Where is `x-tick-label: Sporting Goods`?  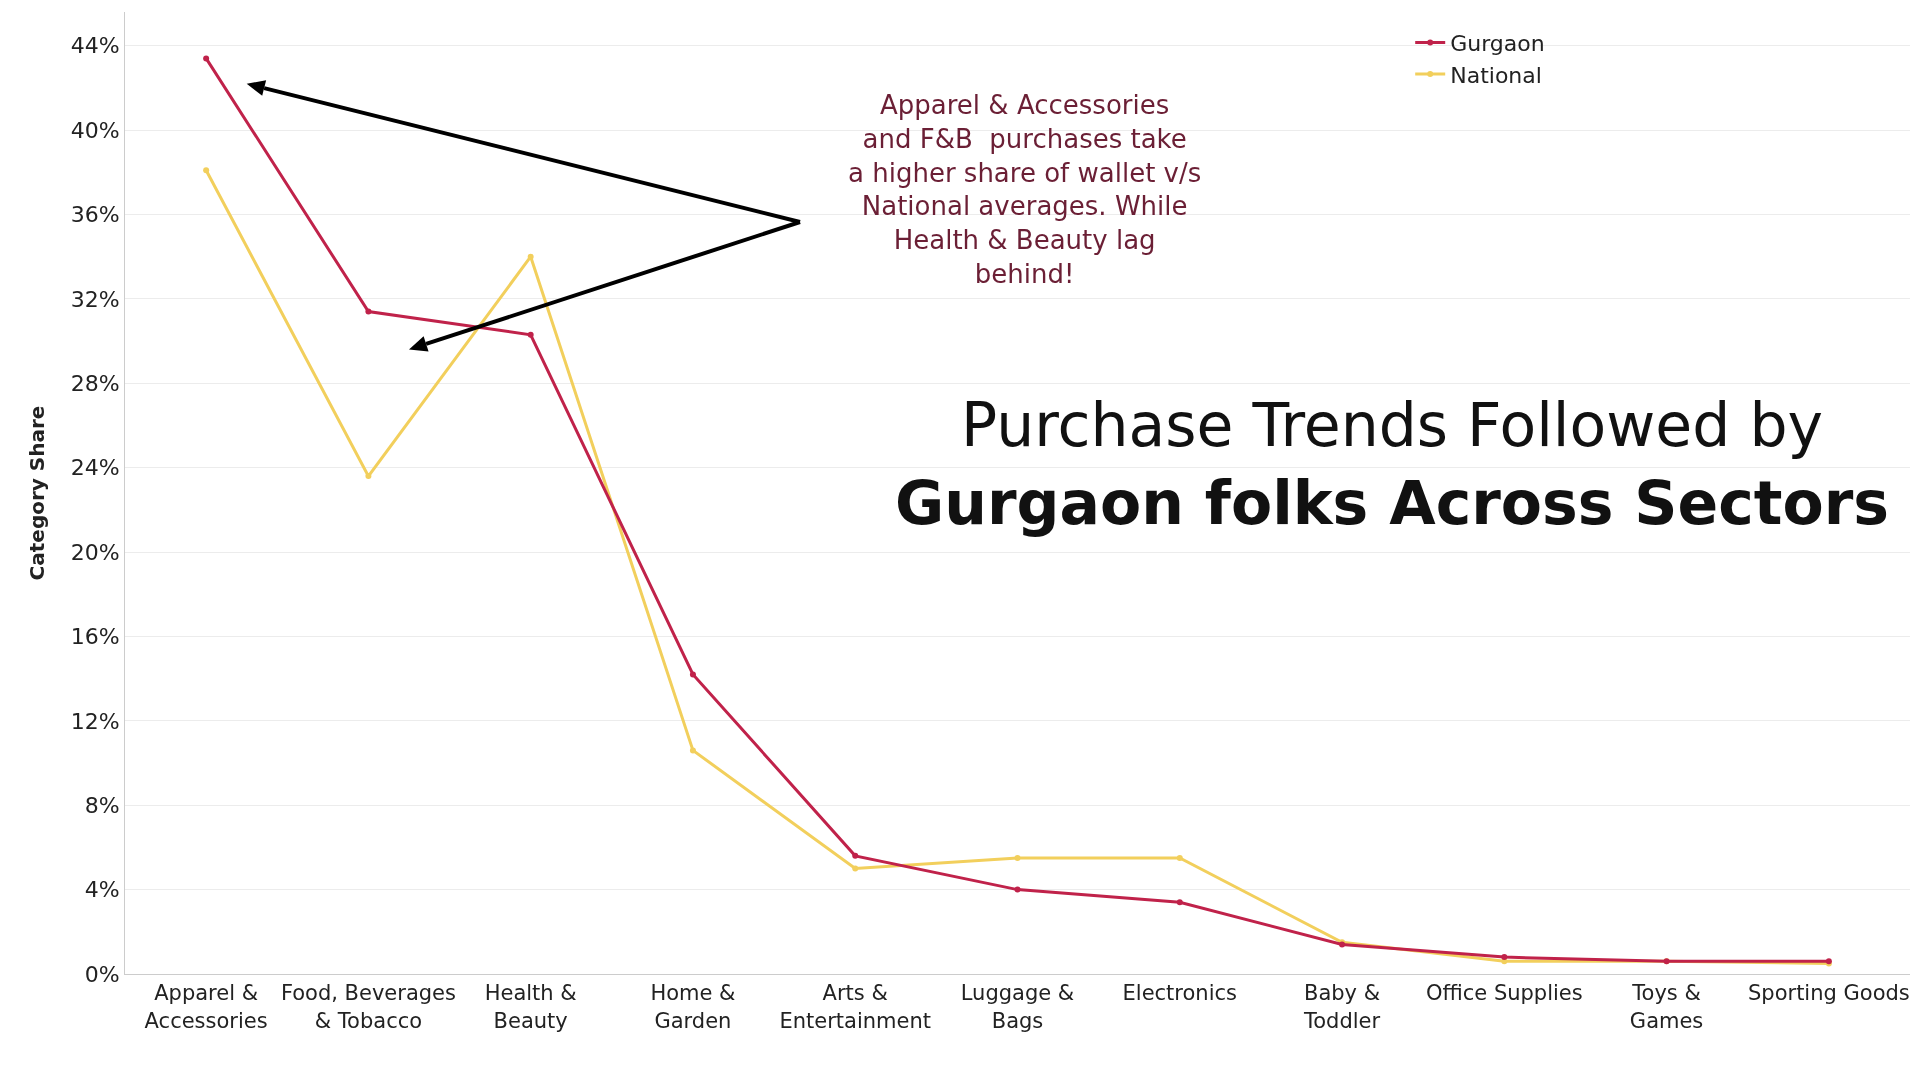 x-tick-label: Sporting Goods is located at coordinates (1828, 993).